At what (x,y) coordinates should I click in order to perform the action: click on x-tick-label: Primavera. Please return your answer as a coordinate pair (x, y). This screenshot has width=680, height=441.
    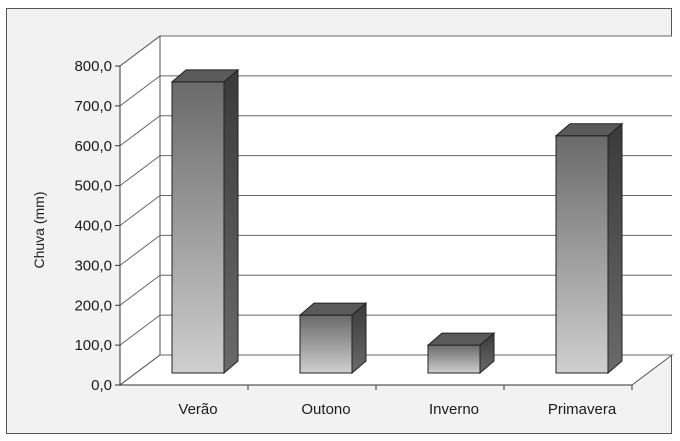
    Looking at the image, I should click on (582, 409).